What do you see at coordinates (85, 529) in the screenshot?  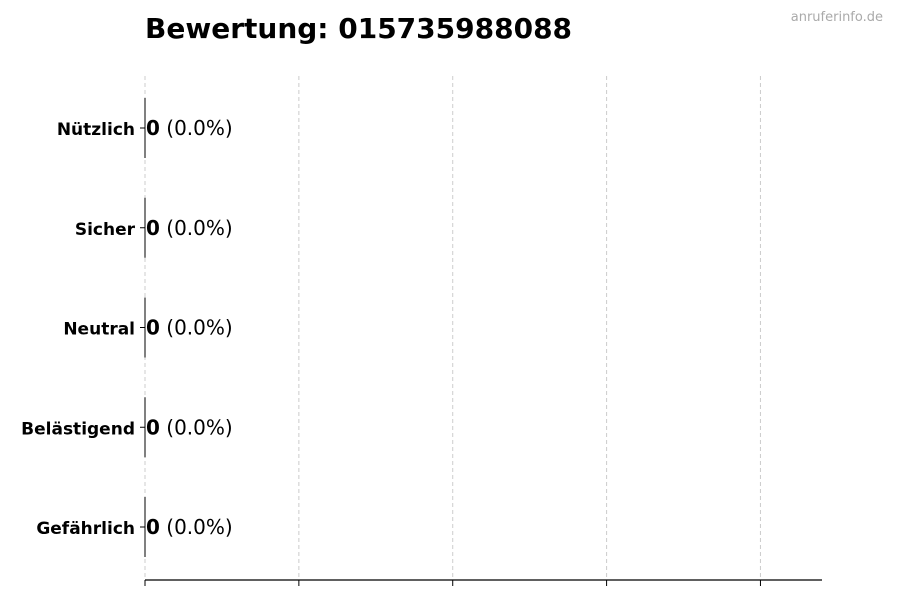 I see `y-tick-label: Gefährlich` at bounding box center [85, 529].